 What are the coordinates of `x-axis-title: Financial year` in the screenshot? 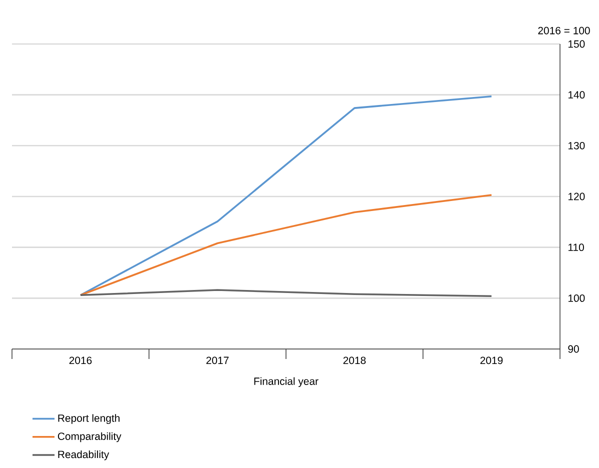 It's located at (286, 382).